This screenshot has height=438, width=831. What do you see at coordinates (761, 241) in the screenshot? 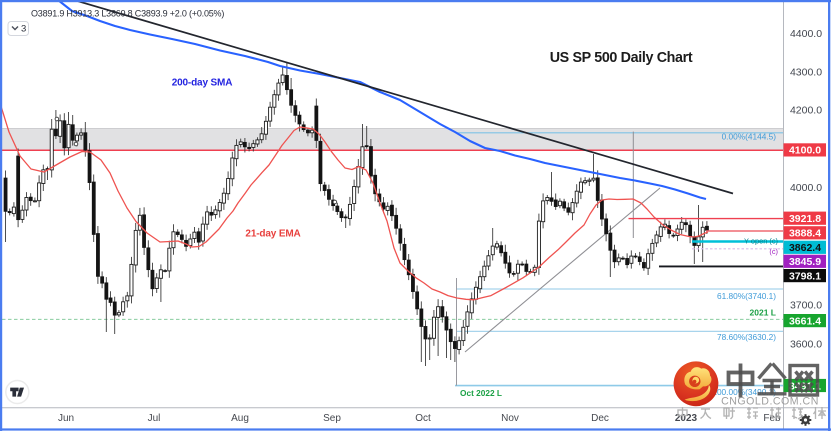
I see `svg-text: Y open (c)` at bounding box center [761, 241].